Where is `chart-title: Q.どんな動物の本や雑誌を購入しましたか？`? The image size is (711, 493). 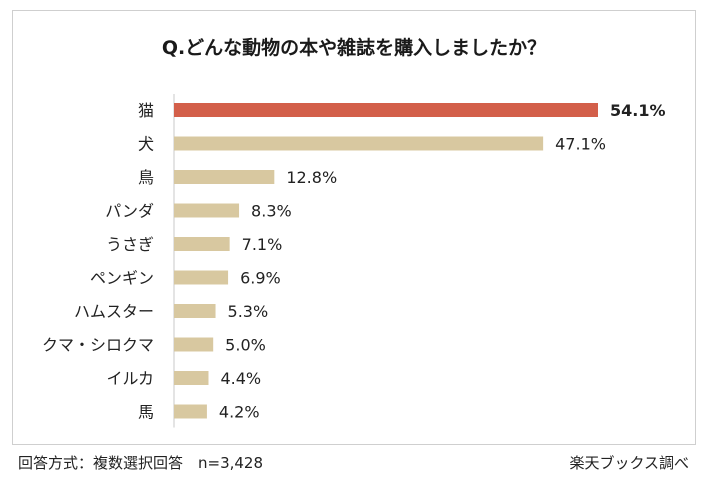
chart-title: Q.どんな動物の本や雑誌を購入しましたか？ is located at coordinates (354, 48).